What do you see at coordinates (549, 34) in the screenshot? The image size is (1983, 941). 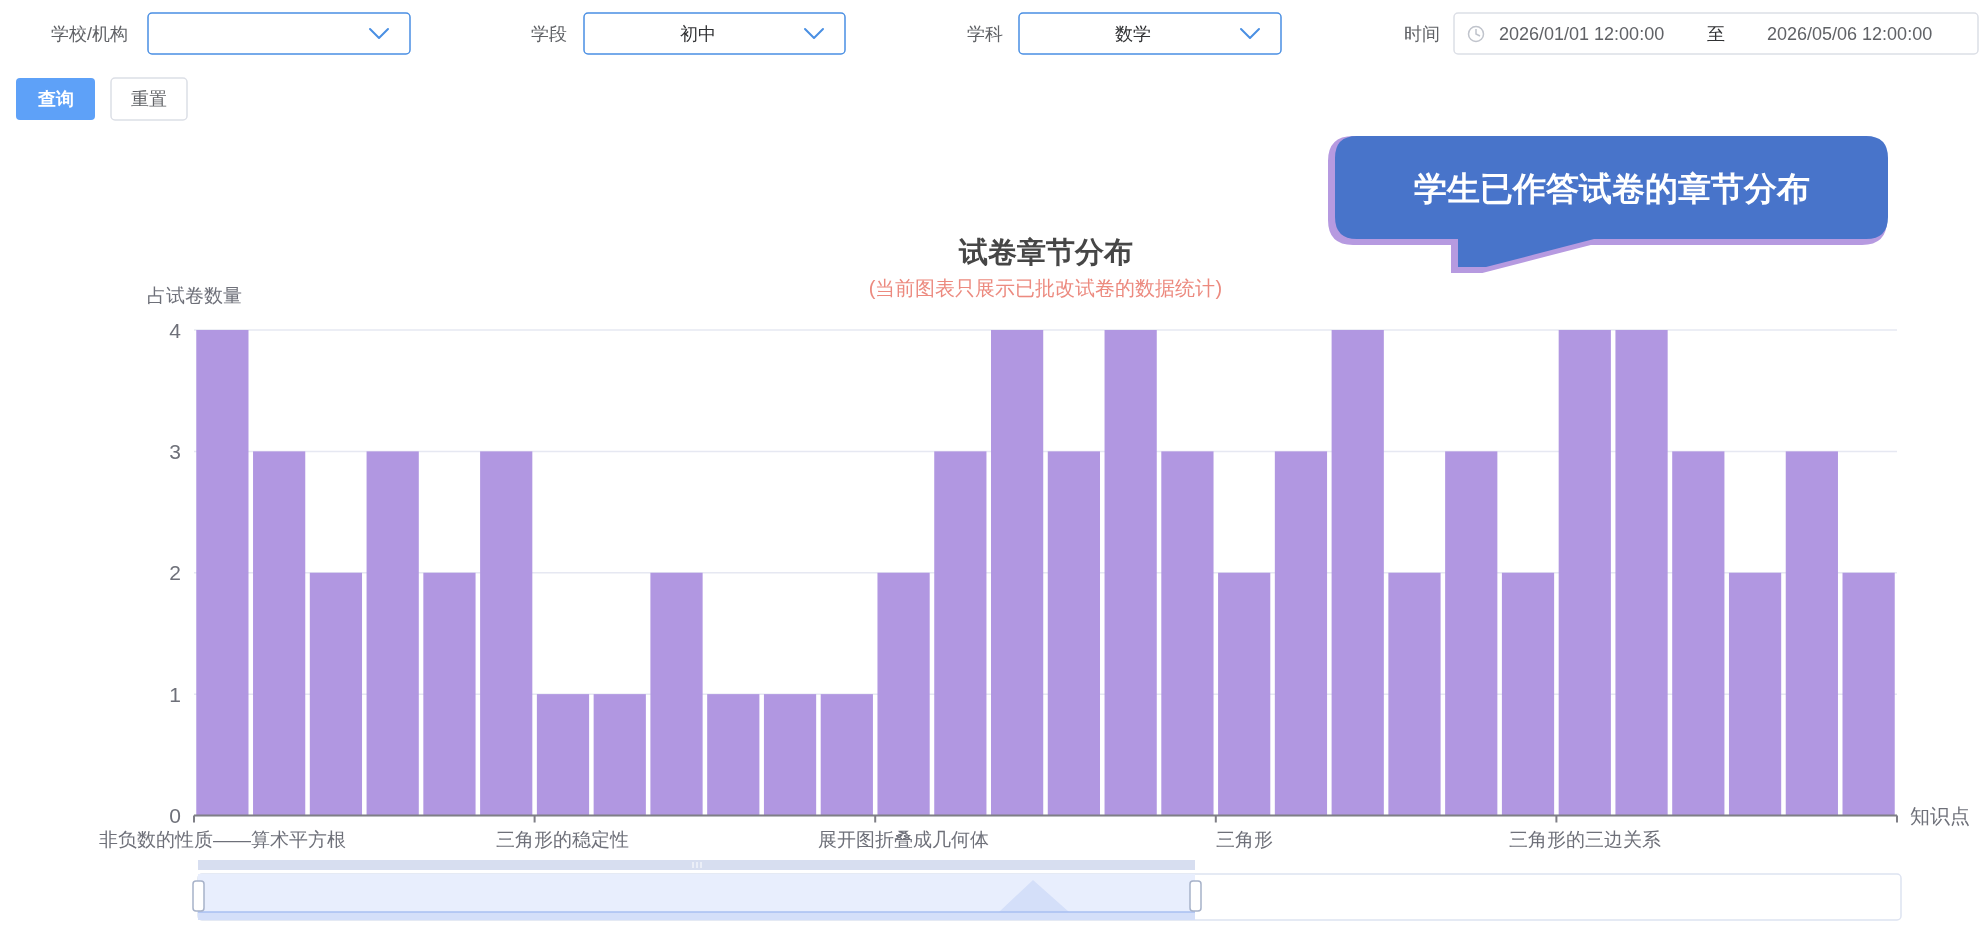 I see `annotation: 学段` at bounding box center [549, 34].